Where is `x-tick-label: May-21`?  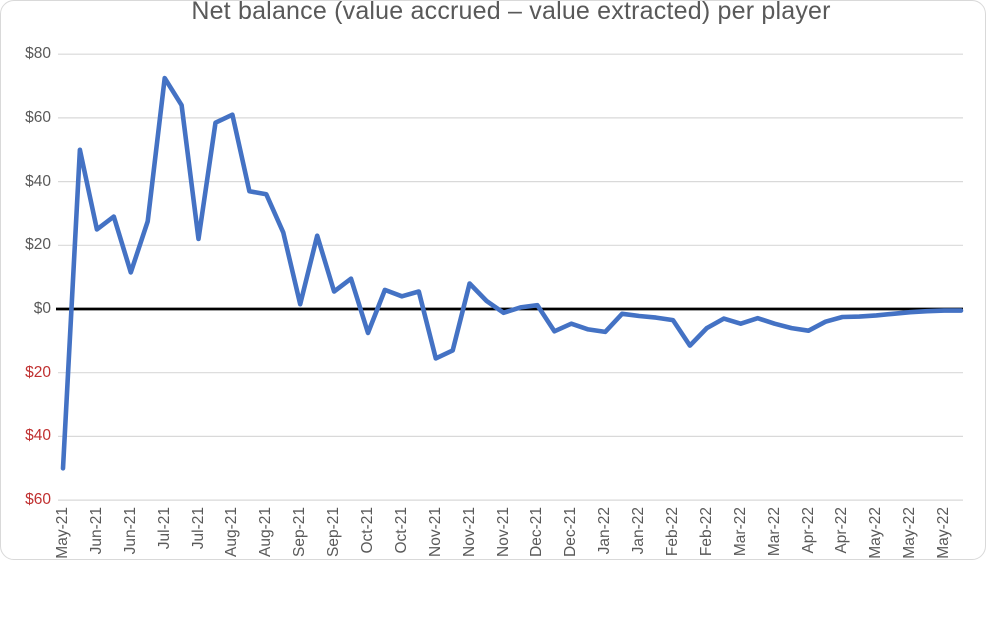
x-tick-label: May-21 is located at coordinates (62, 533).